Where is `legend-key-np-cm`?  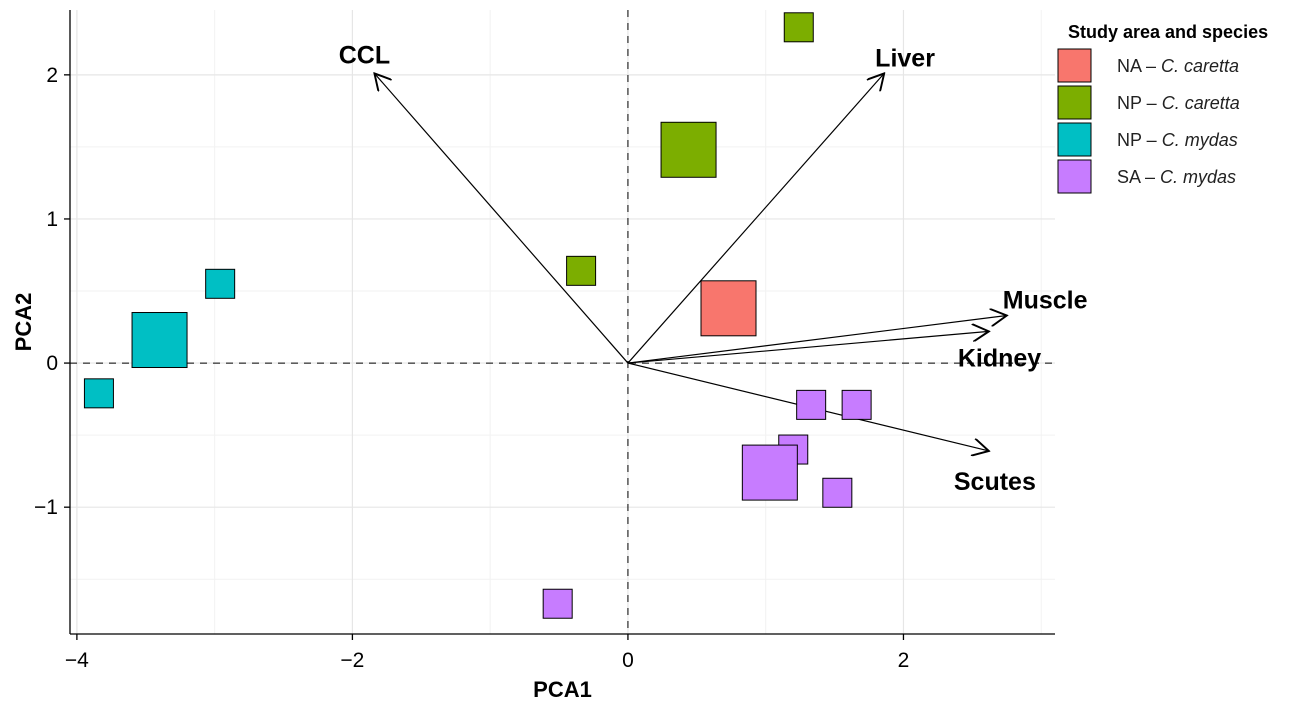 legend-key-np-cm is located at coordinates (1074, 139).